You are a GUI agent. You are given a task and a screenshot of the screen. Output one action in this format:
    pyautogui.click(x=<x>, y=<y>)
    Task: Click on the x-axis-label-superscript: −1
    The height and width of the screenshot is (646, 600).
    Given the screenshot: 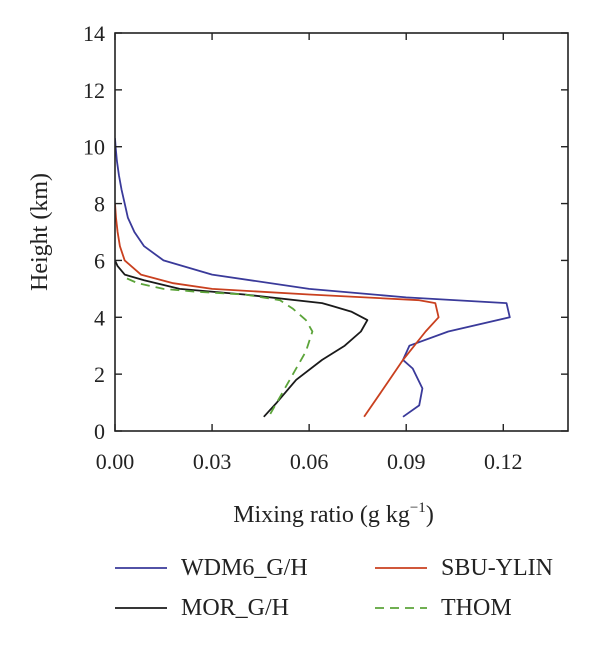 What is the action you would take?
    pyautogui.click(x=418, y=508)
    